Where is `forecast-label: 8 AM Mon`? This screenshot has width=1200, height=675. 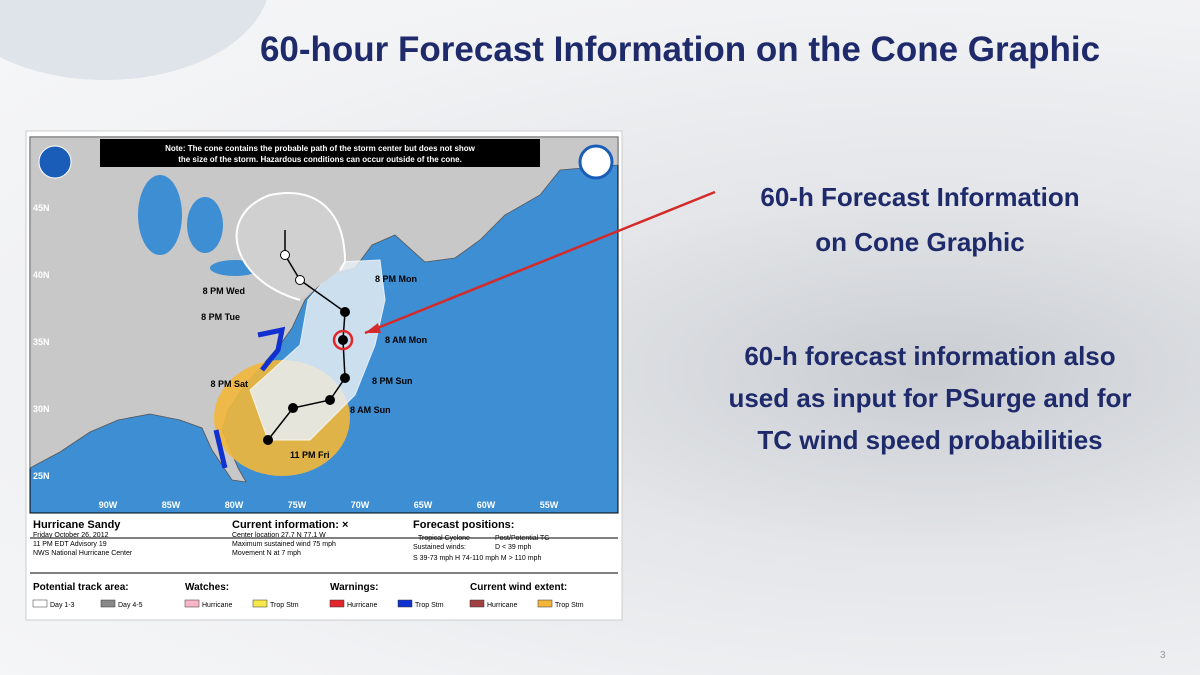
forecast-label: 8 AM Mon is located at coordinates (406, 340).